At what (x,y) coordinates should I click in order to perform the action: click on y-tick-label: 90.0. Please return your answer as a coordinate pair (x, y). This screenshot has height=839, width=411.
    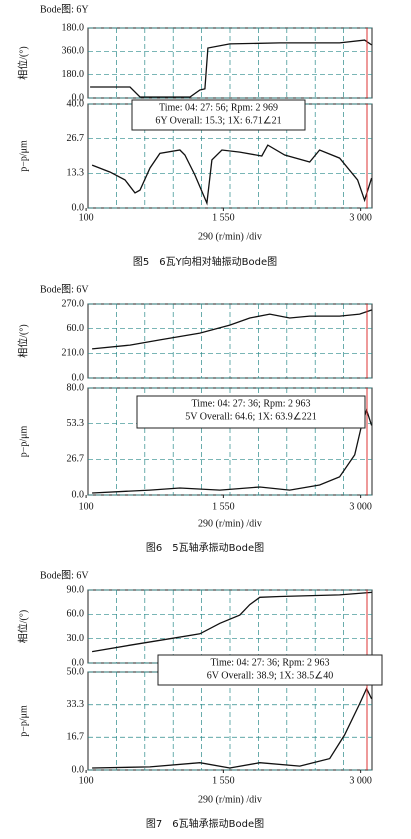
    Looking at the image, I should click on (76, 589).